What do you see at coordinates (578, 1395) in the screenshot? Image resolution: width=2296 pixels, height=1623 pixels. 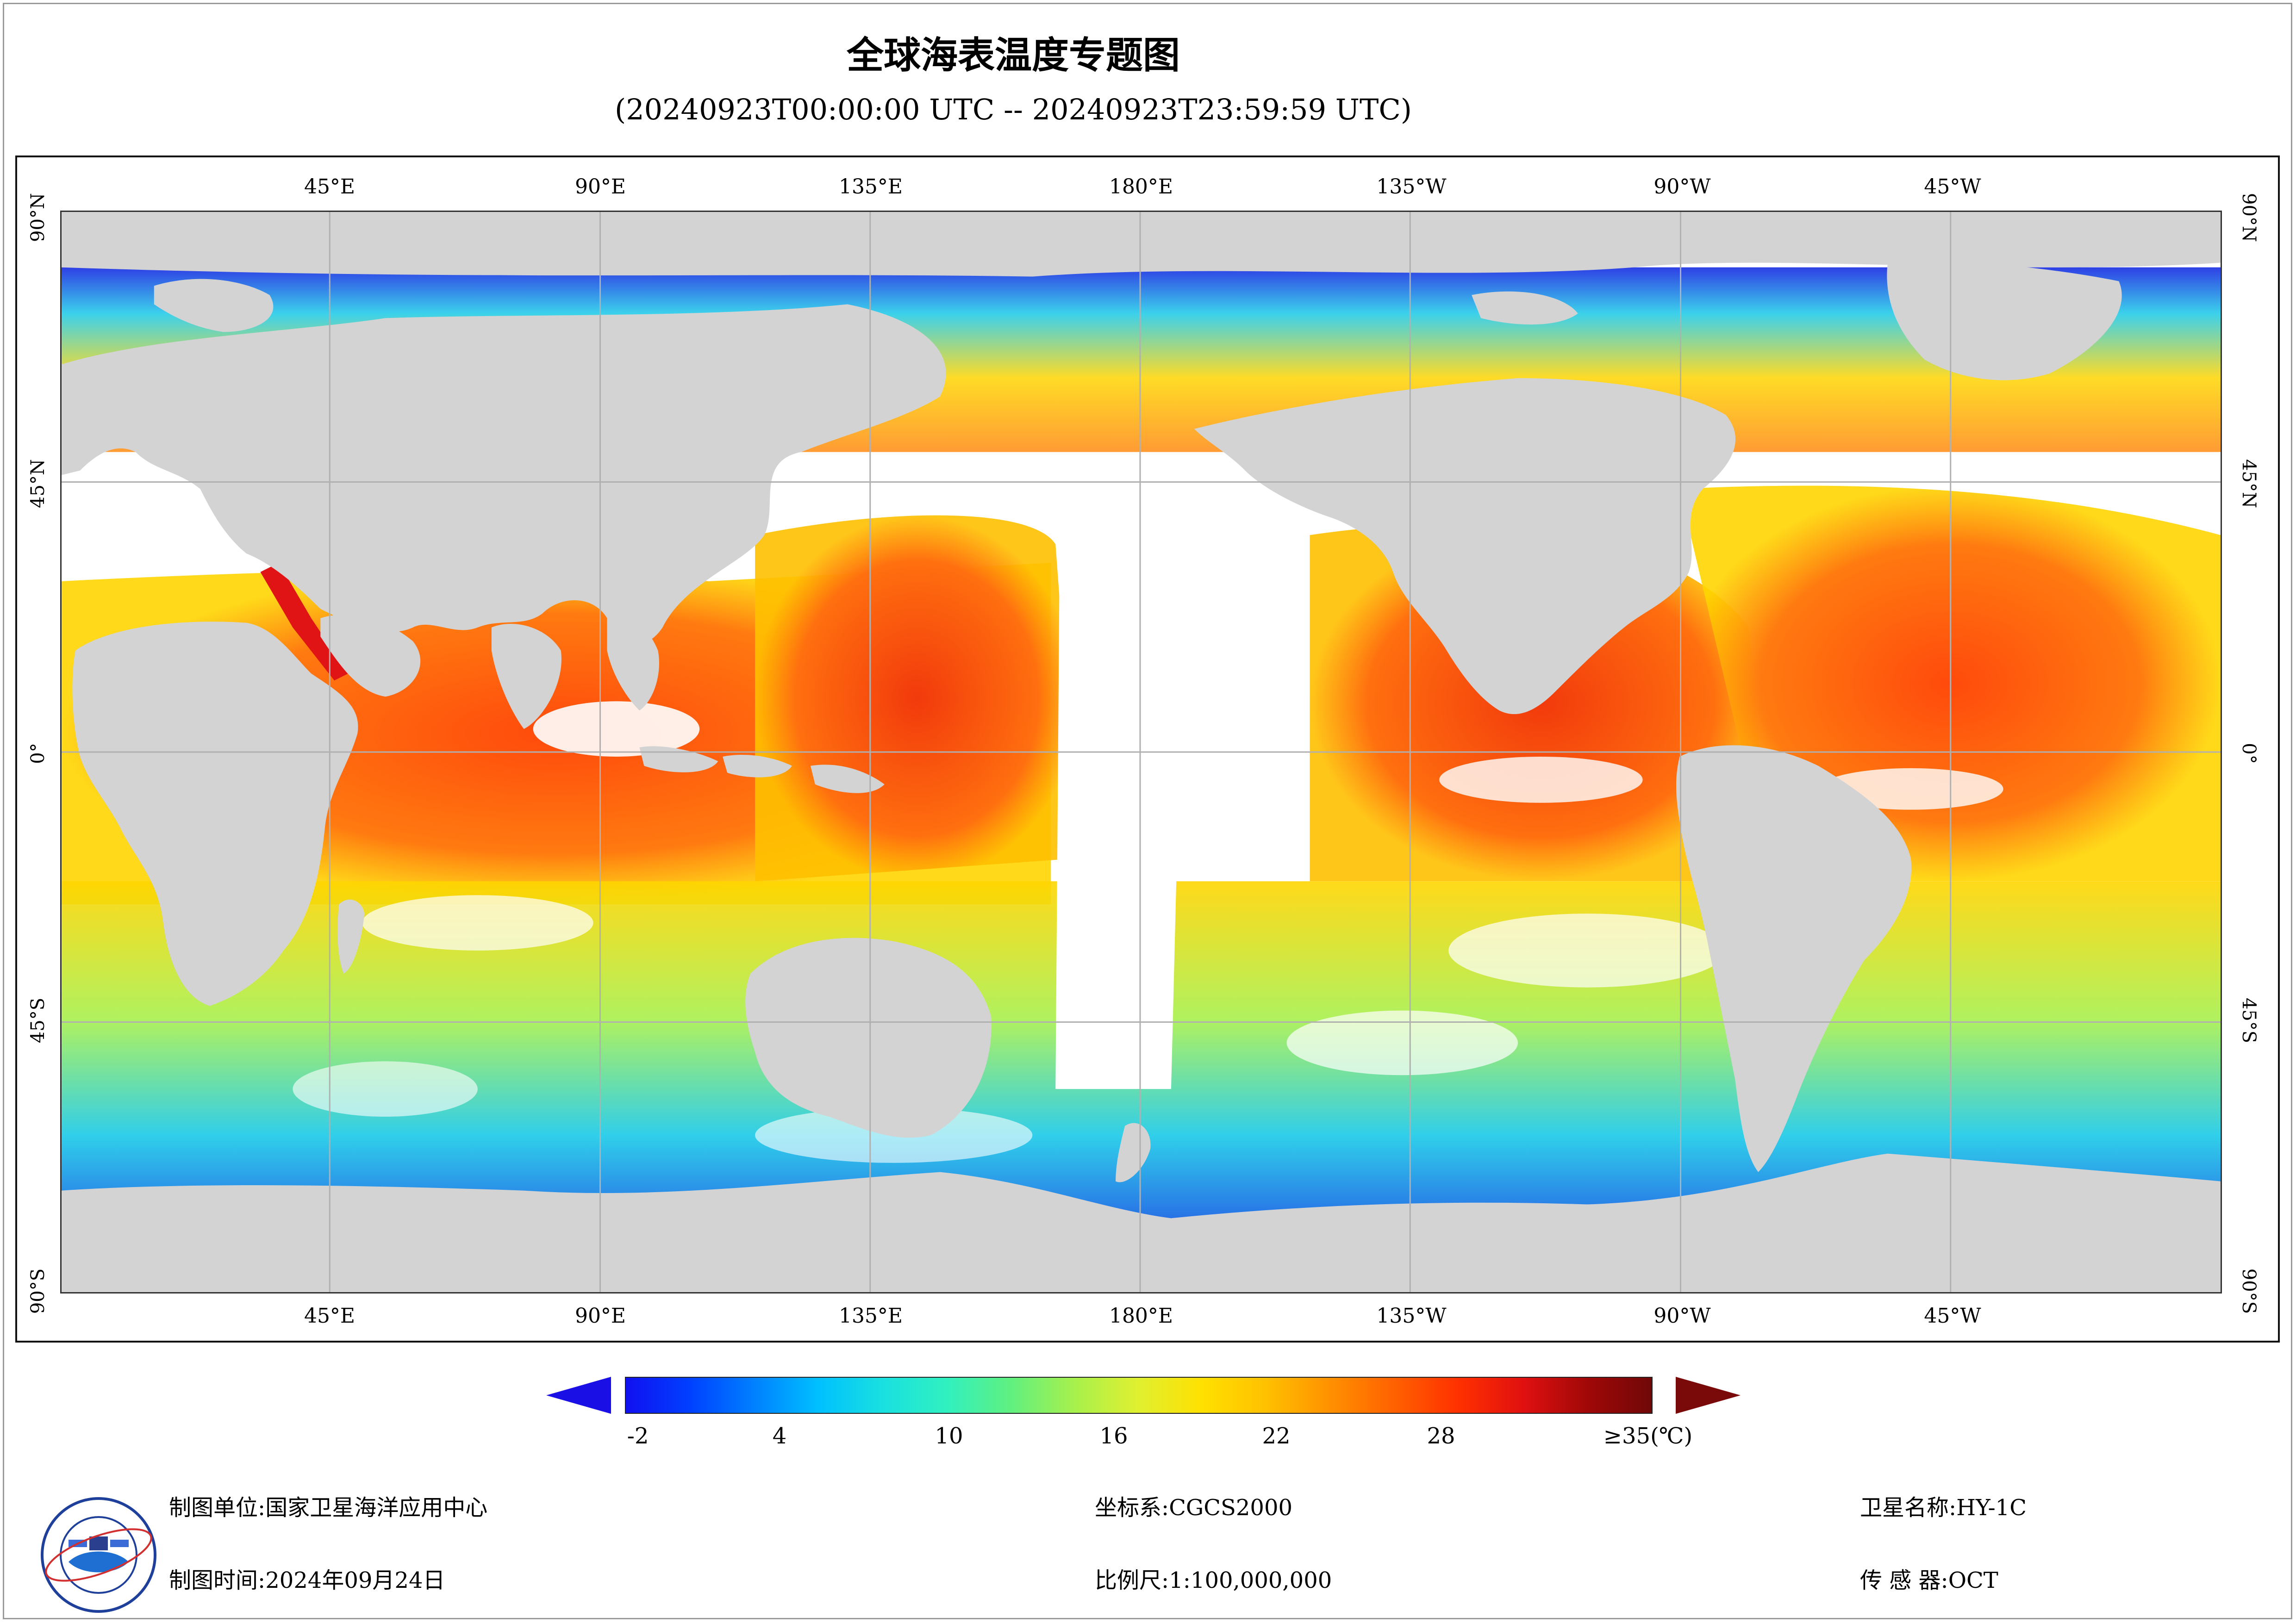 I see `colorbar-under-arrow` at bounding box center [578, 1395].